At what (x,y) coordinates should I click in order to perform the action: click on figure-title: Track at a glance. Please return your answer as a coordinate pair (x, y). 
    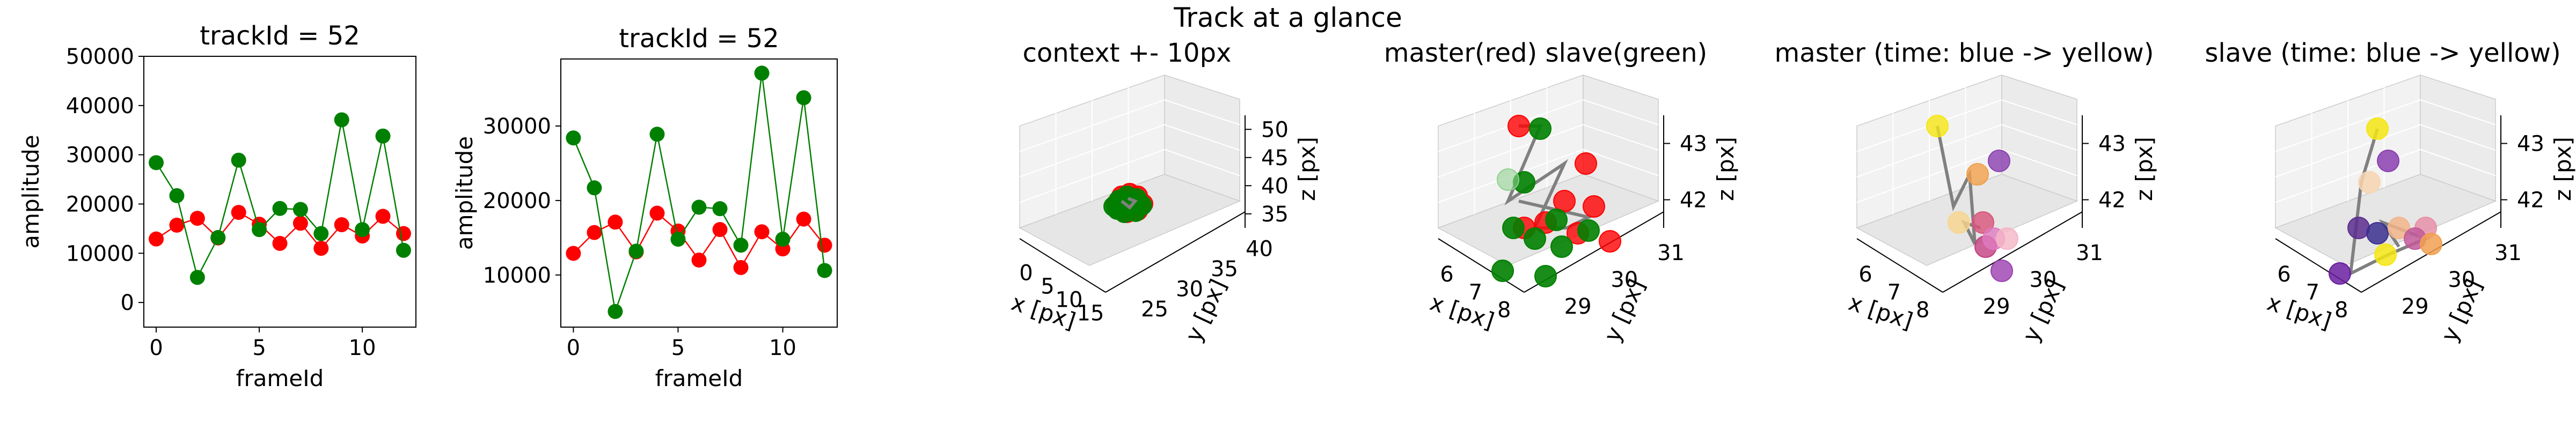
    Looking at the image, I should click on (1288, 17).